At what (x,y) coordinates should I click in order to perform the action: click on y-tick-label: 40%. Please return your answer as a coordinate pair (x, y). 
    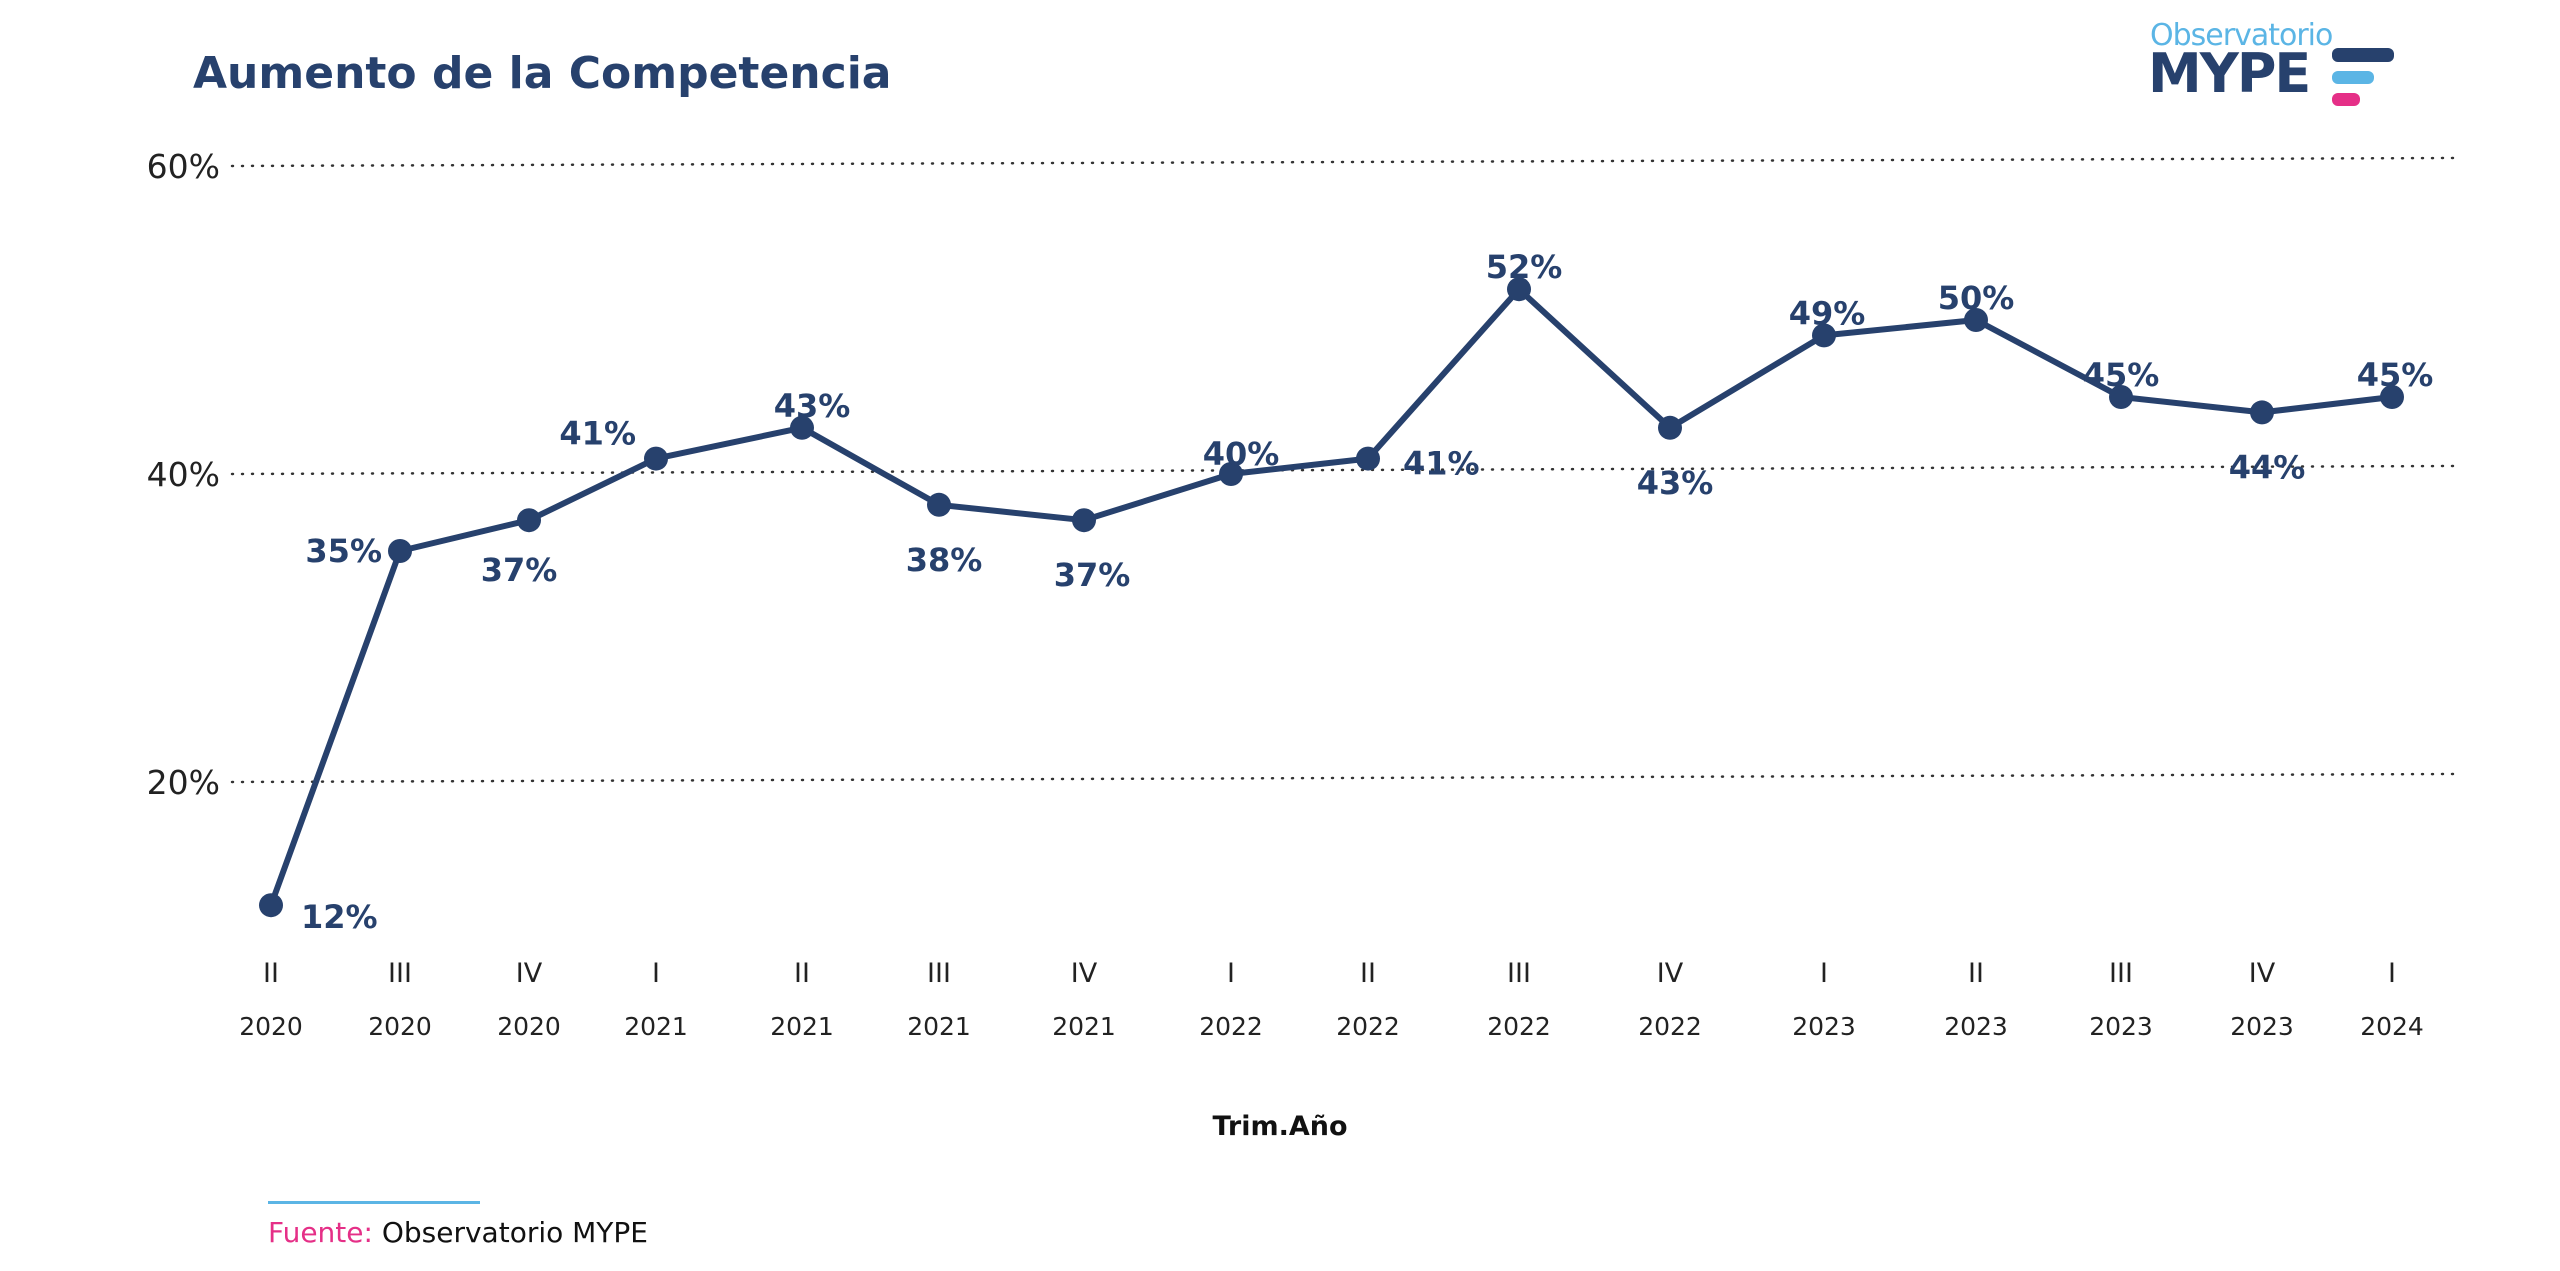
    Looking at the image, I should click on (183, 474).